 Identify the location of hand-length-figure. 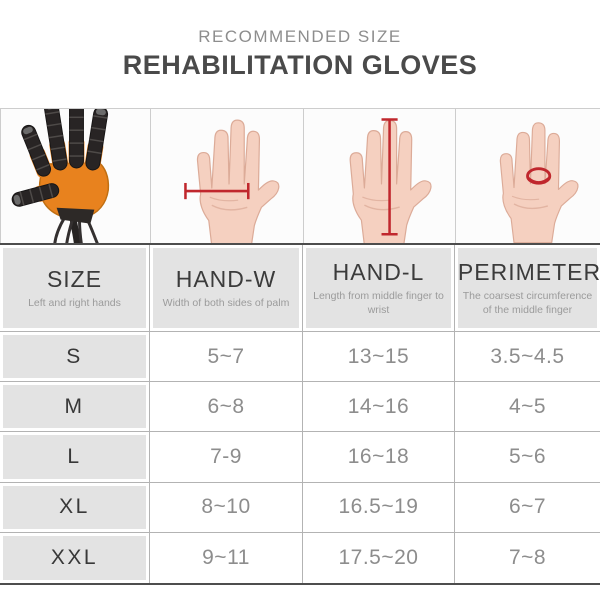
(380, 177).